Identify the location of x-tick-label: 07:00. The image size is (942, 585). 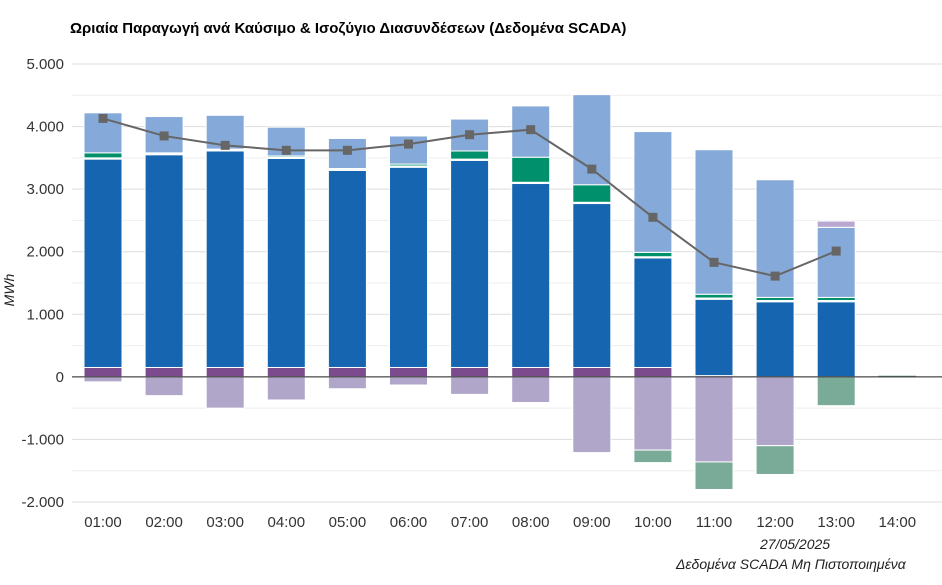
(470, 522).